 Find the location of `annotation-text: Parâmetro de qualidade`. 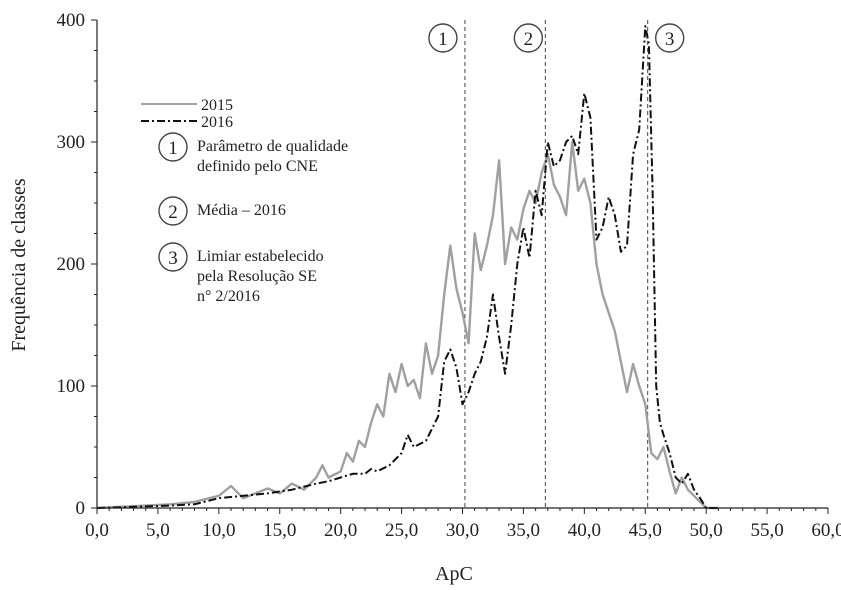

annotation-text: Parâmetro de qualidade is located at coordinates (272, 146).